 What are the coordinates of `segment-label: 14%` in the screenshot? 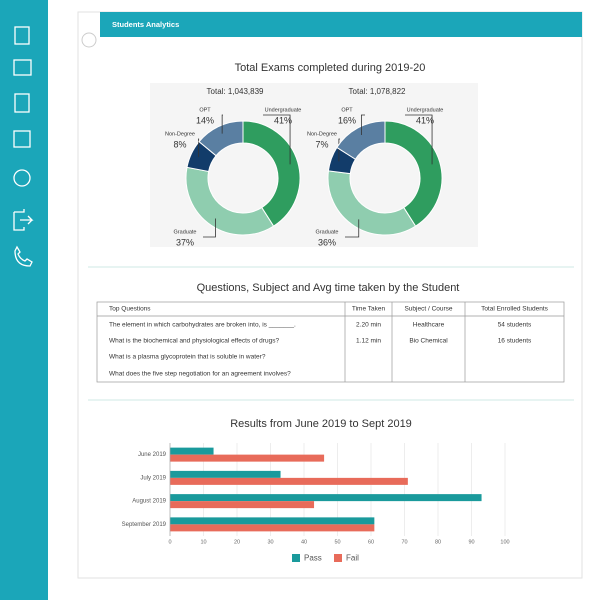 It's located at (205, 120).